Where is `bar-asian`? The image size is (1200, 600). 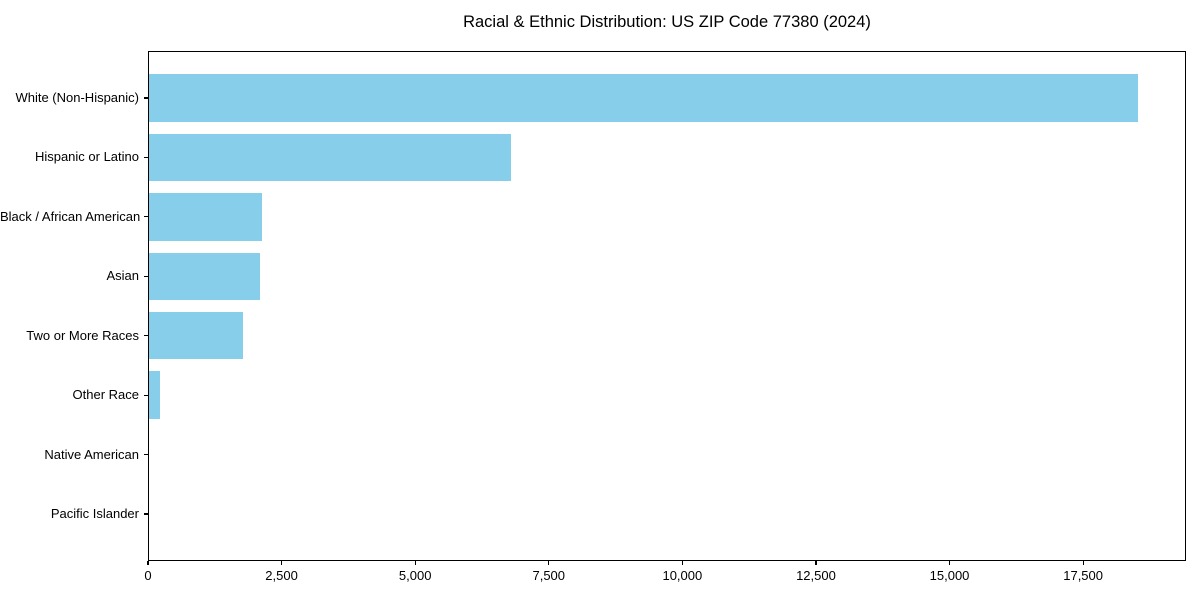 bar-asian is located at coordinates (205, 276).